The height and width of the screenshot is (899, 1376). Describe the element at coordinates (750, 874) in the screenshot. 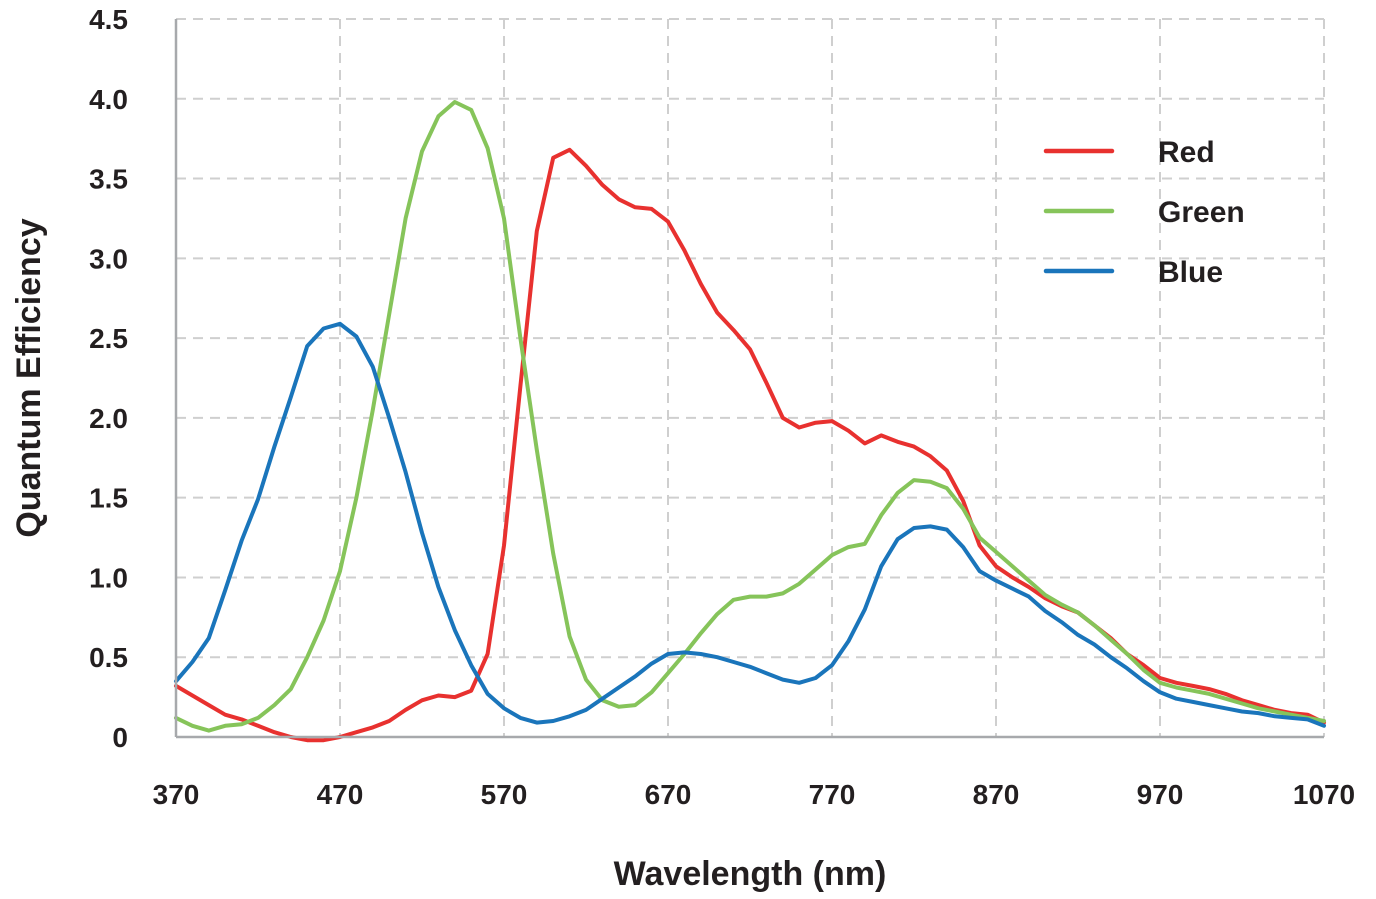

I see `x-axis-title: Wavelength (nm)` at that location.